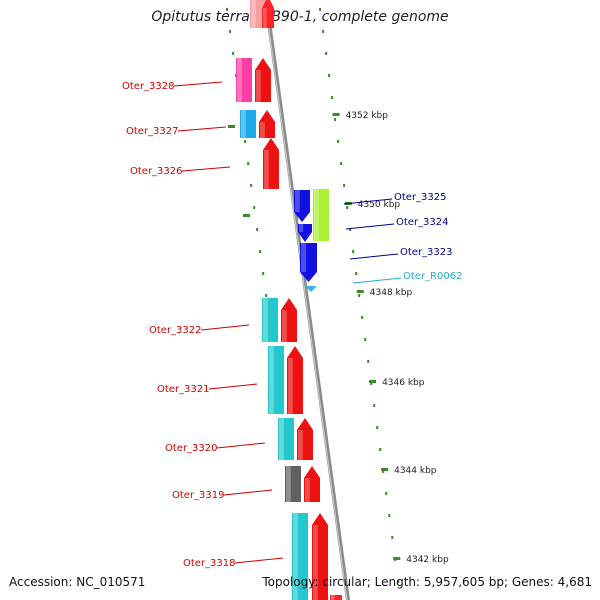  I want to click on gene-3325-shape-shape, so click(302, 206).